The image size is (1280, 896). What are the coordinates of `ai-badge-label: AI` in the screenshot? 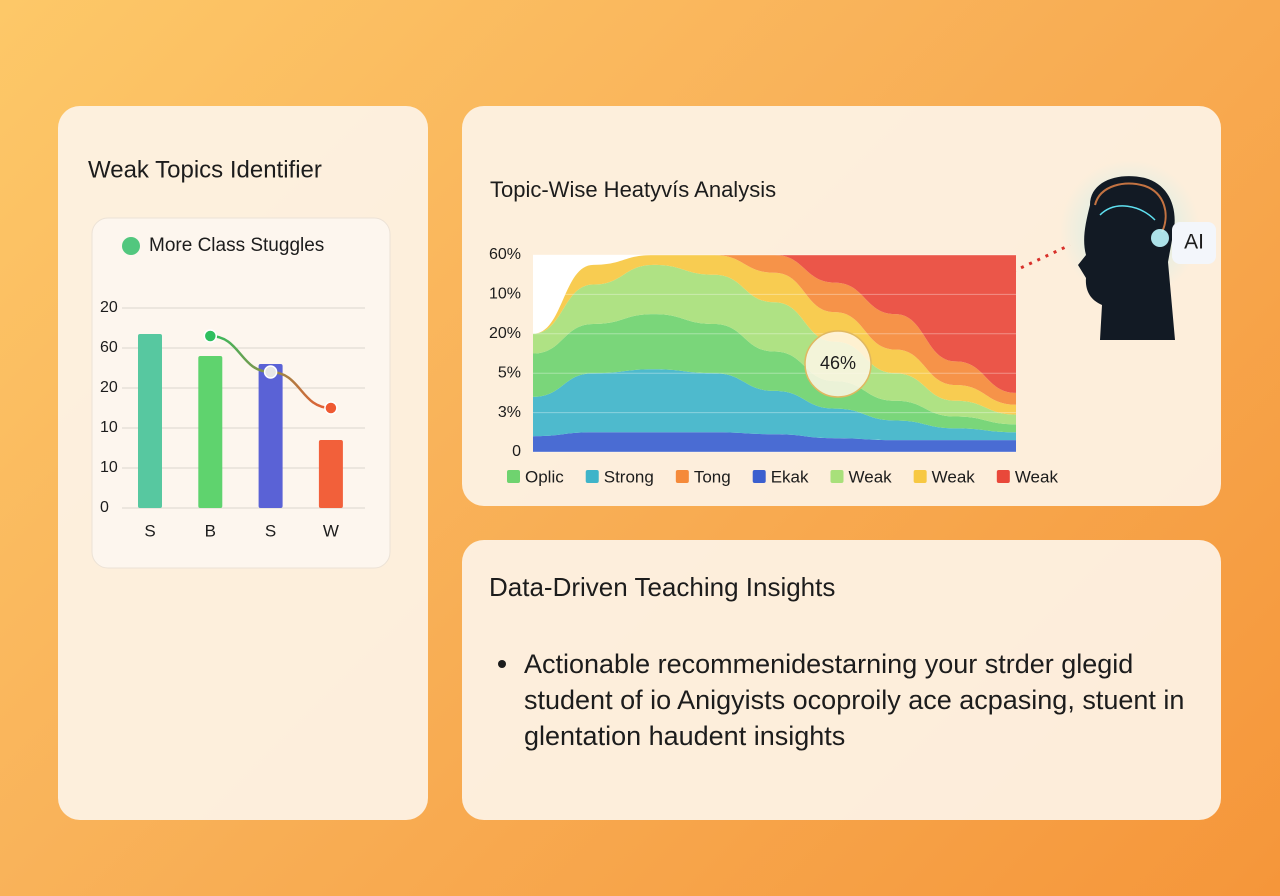 It's located at (1194, 242).